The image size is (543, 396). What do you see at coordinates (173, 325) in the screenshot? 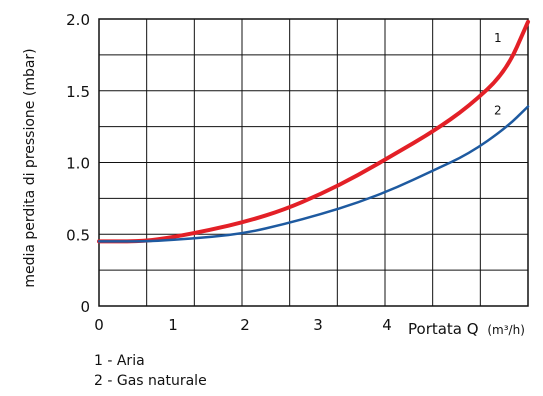
I see `x-tick-label: 1` at bounding box center [173, 325].